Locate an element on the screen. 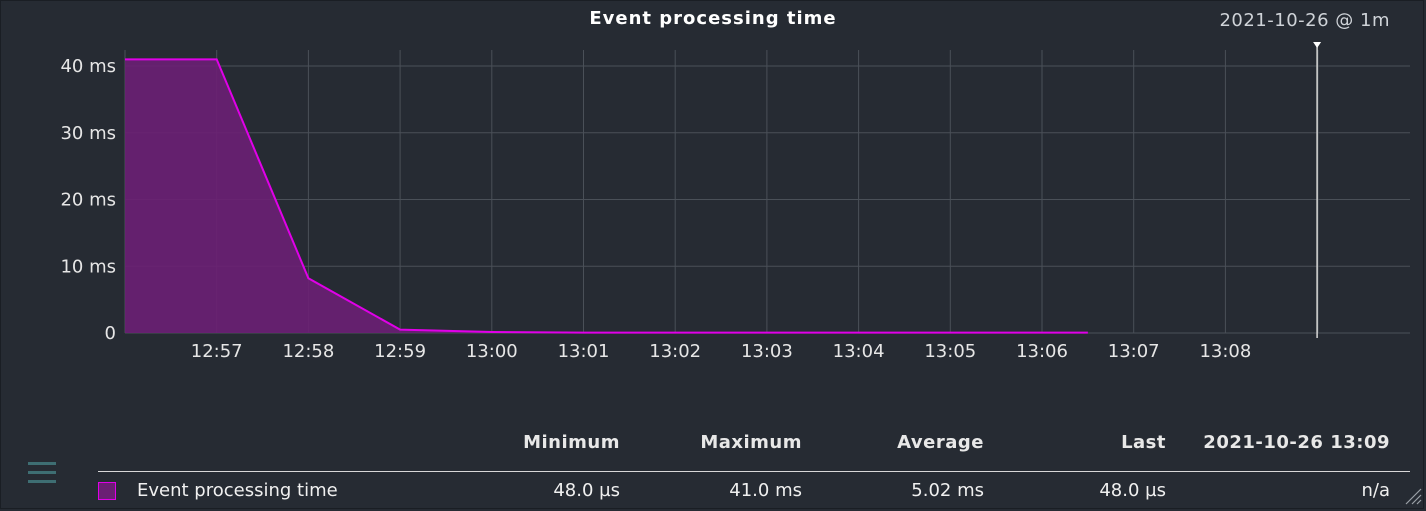 This screenshot has height=511, width=1426. graph-title: Event processing time is located at coordinates (713, 18).